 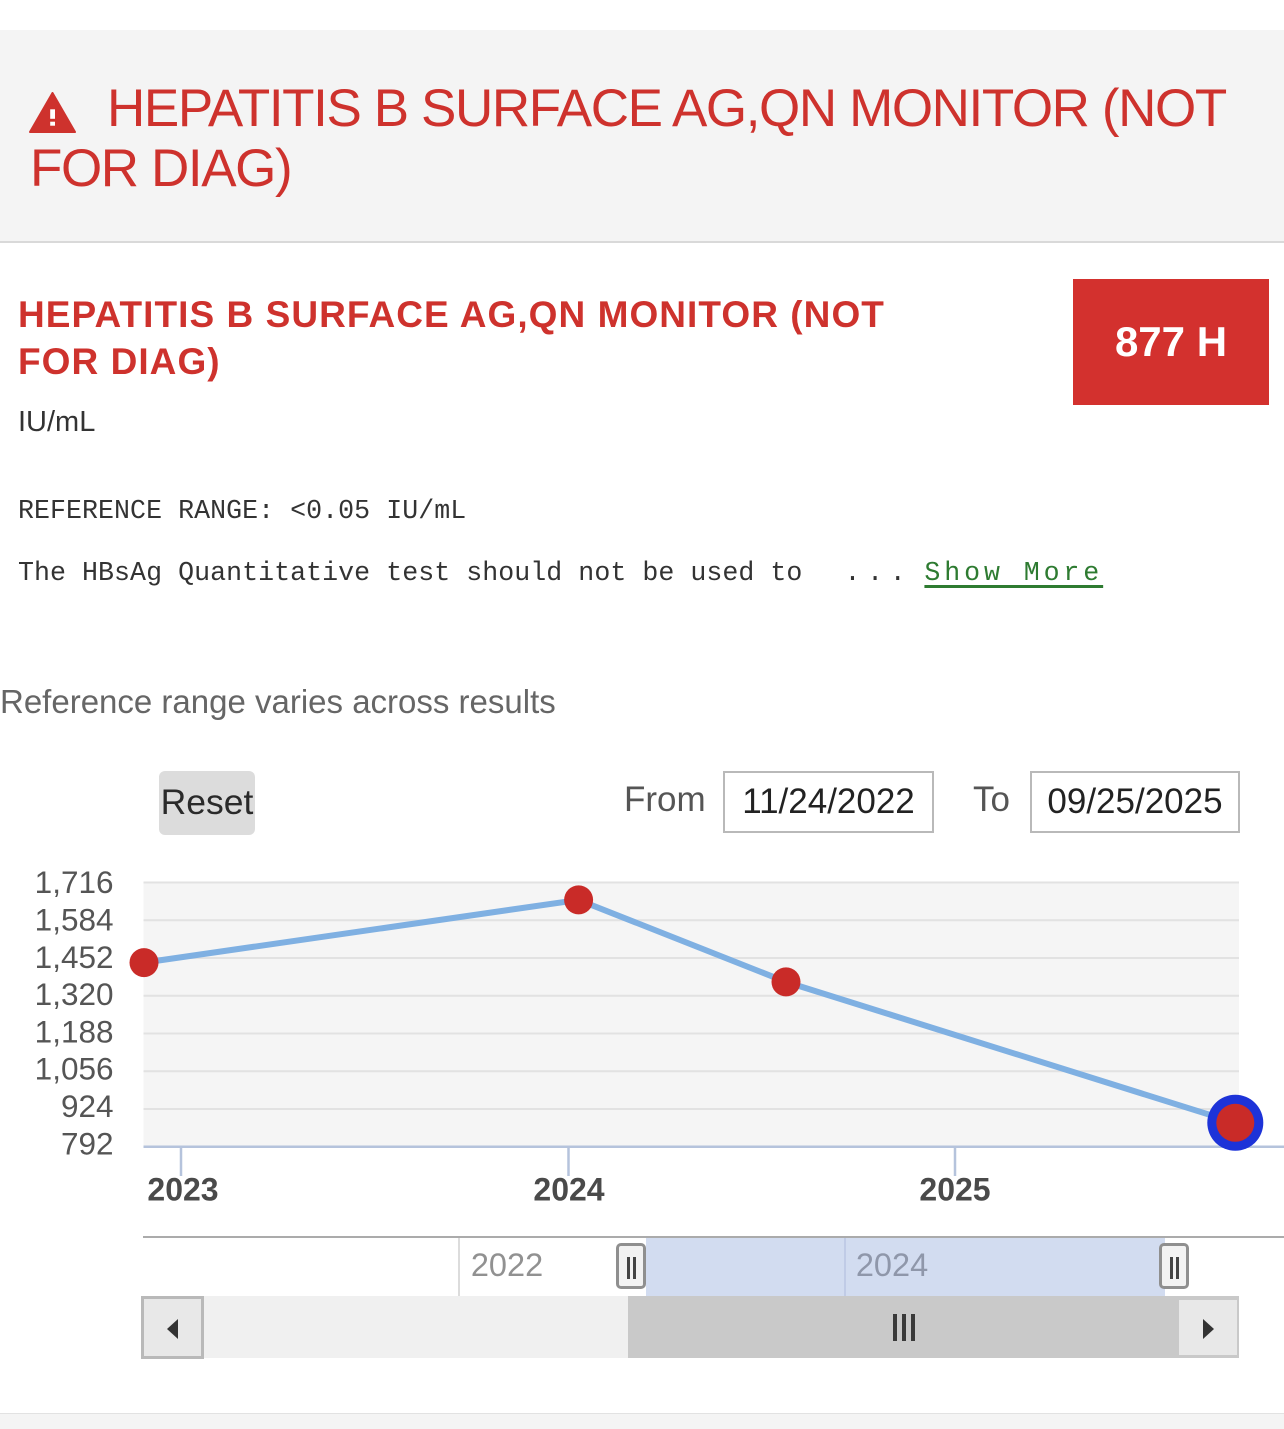 I want to click on svg-text: 1,452, so click(x=74, y=957).